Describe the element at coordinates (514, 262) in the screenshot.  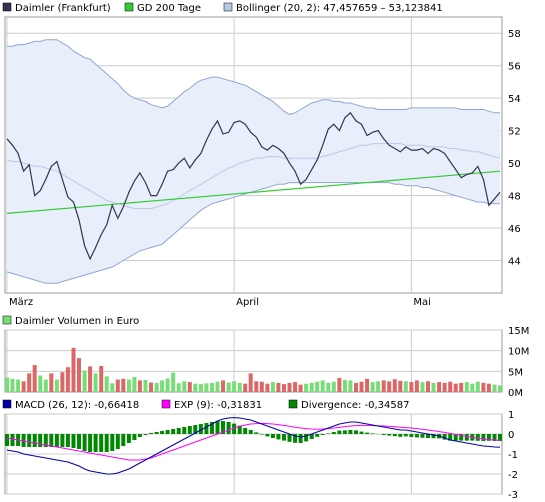
I see `price-y-tick-label: 44` at that location.